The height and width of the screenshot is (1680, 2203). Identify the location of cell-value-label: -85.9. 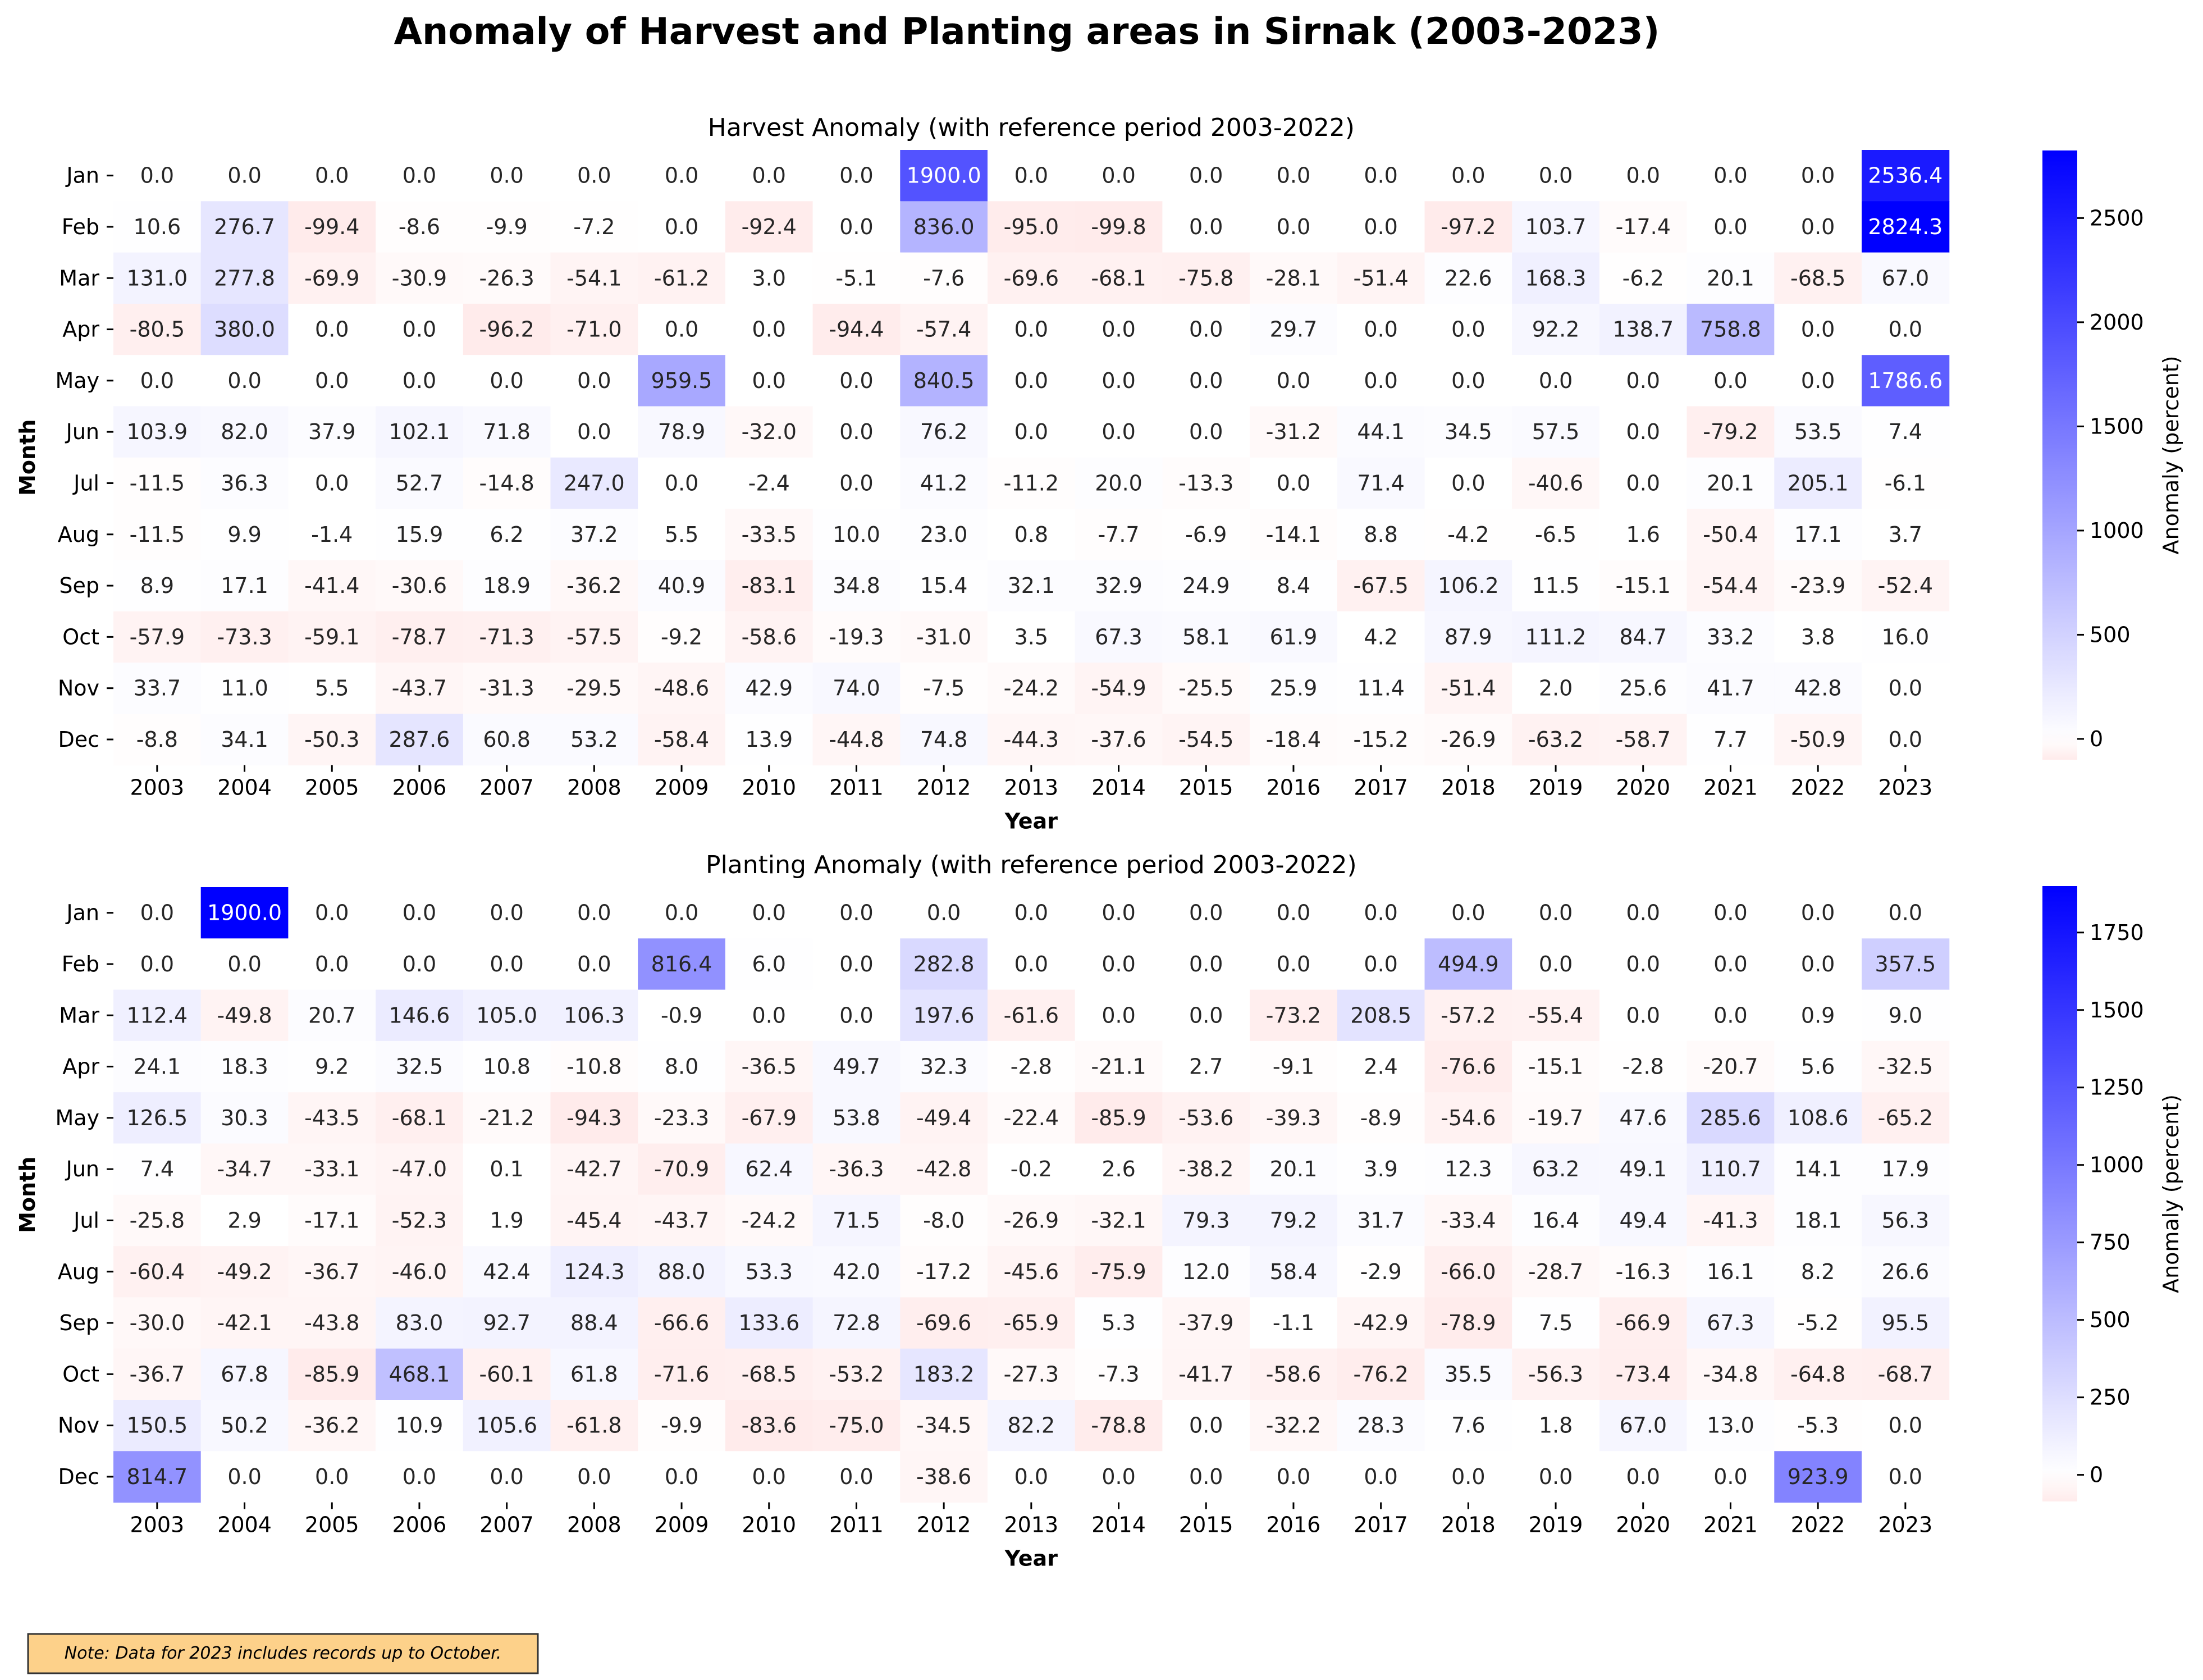
(1118, 1118).